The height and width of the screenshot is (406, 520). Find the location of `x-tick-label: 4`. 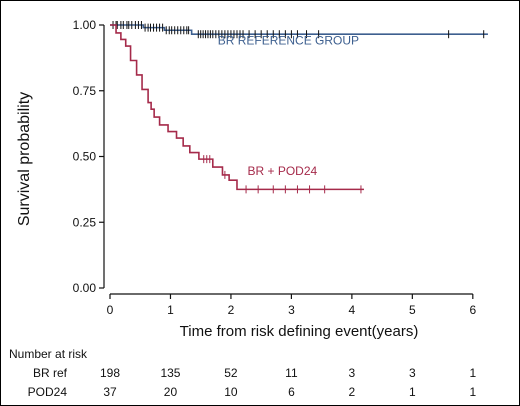

x-tick-label: 4 is located at coordinates (352, 310).